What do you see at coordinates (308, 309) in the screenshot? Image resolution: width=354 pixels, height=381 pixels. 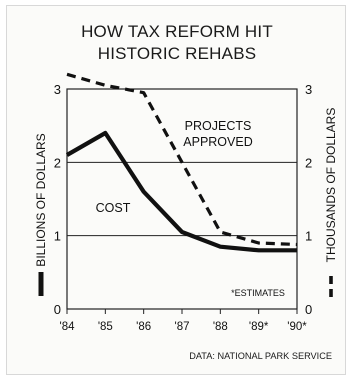 I see `right-axis-tick-label: 0` at bounding box center [308, 309].